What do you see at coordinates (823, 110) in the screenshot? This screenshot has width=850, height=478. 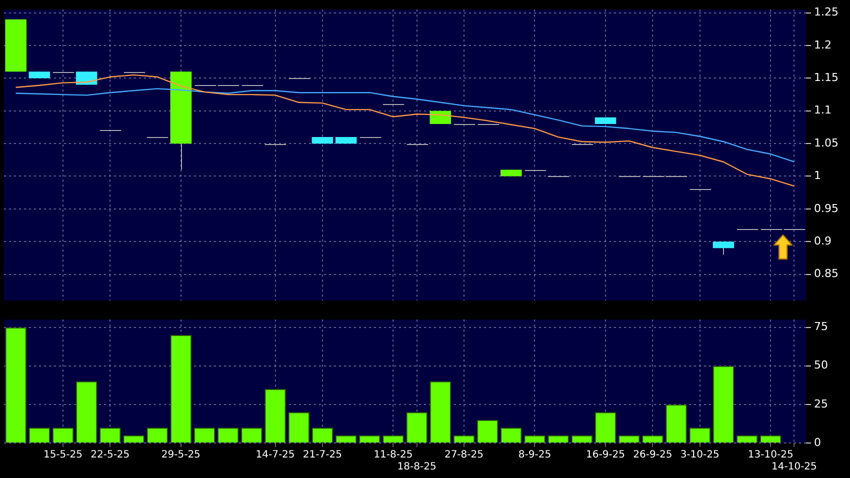 I see `y-tick-label: 1.1` at bounding box center [823, 110].